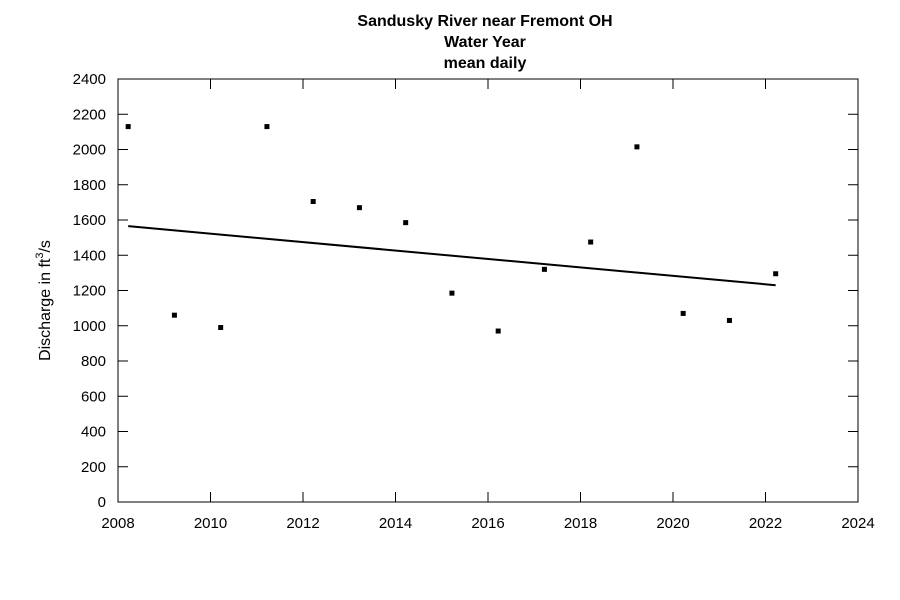  I want to click on chart-title-line-1: Sandusky River near Fremont OH, so click(484, 21).